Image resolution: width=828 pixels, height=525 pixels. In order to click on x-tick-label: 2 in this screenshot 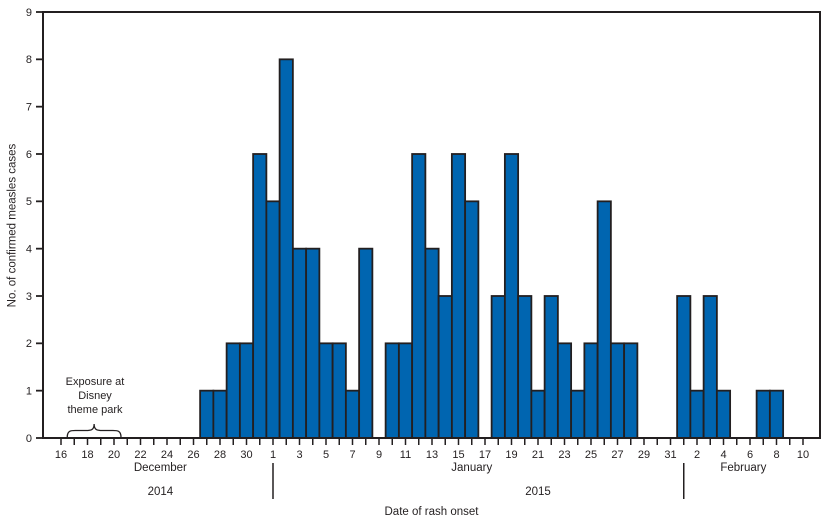, I will do `click(697, 455)`.